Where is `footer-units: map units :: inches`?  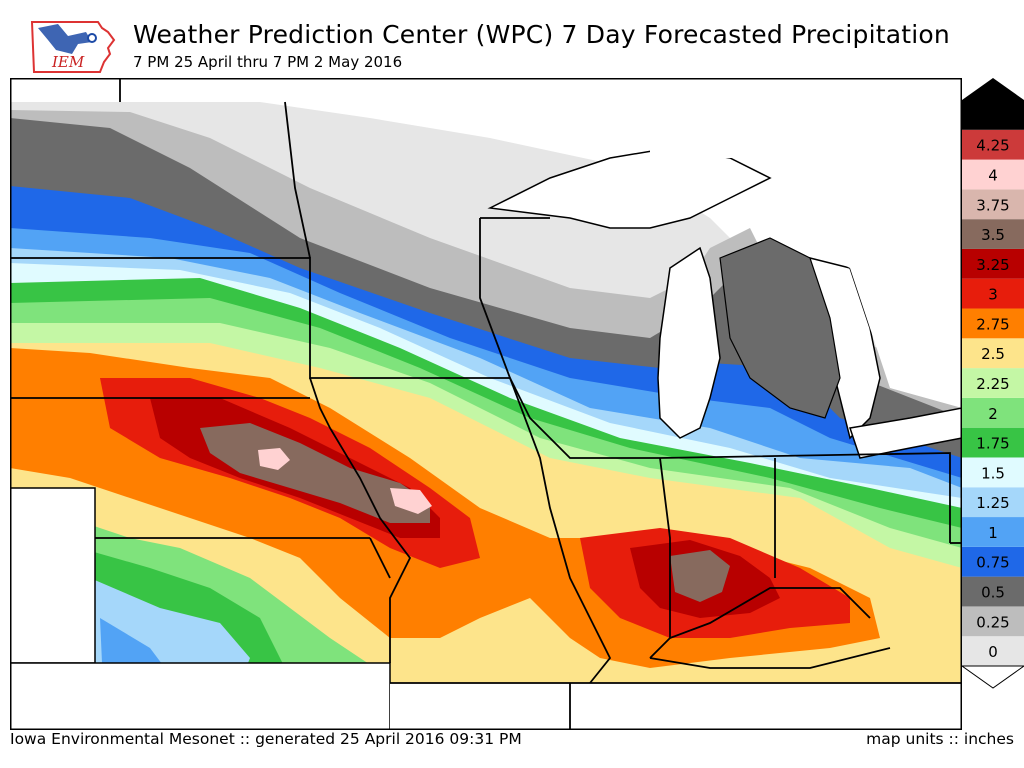 footer-units: map units :: inches is located at coordinates (940, 739).